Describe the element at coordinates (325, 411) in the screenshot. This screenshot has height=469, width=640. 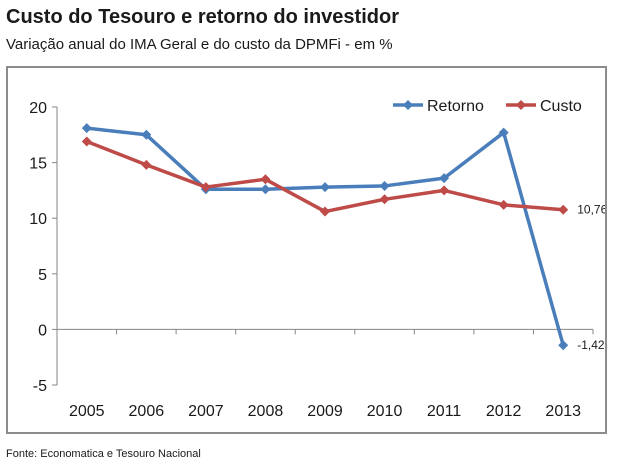
I see `x-tick-label: 2009` at that location.